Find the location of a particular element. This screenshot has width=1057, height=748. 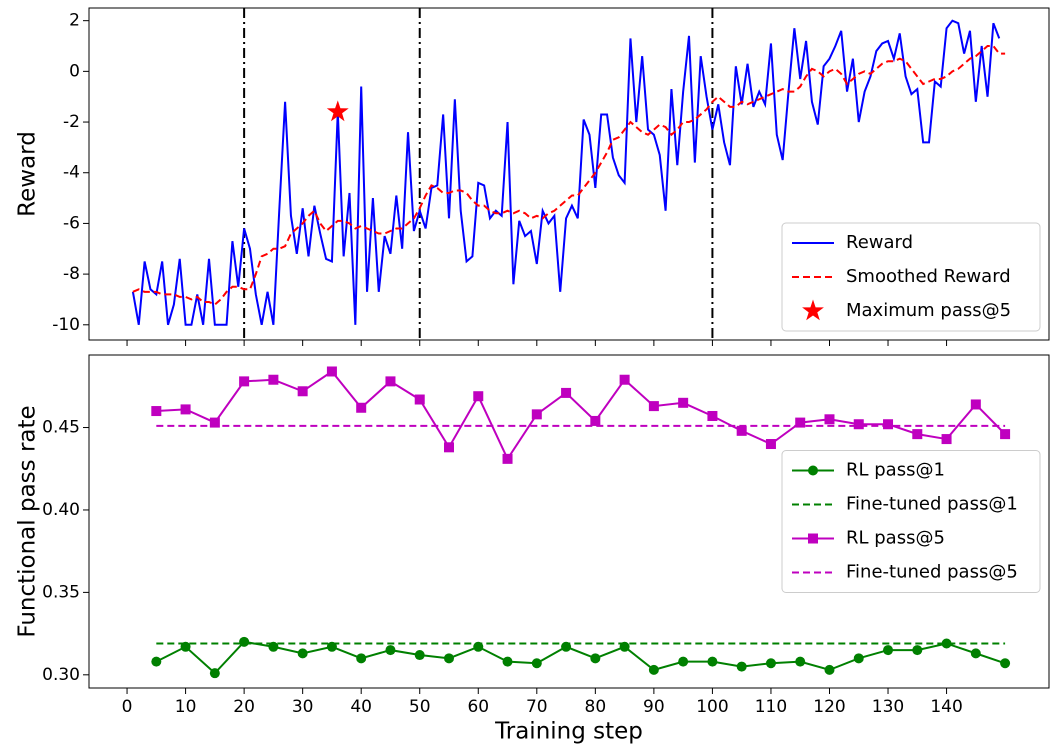

legend-label: Fine-tuned pass@5 is located at coordinates (932, 572).